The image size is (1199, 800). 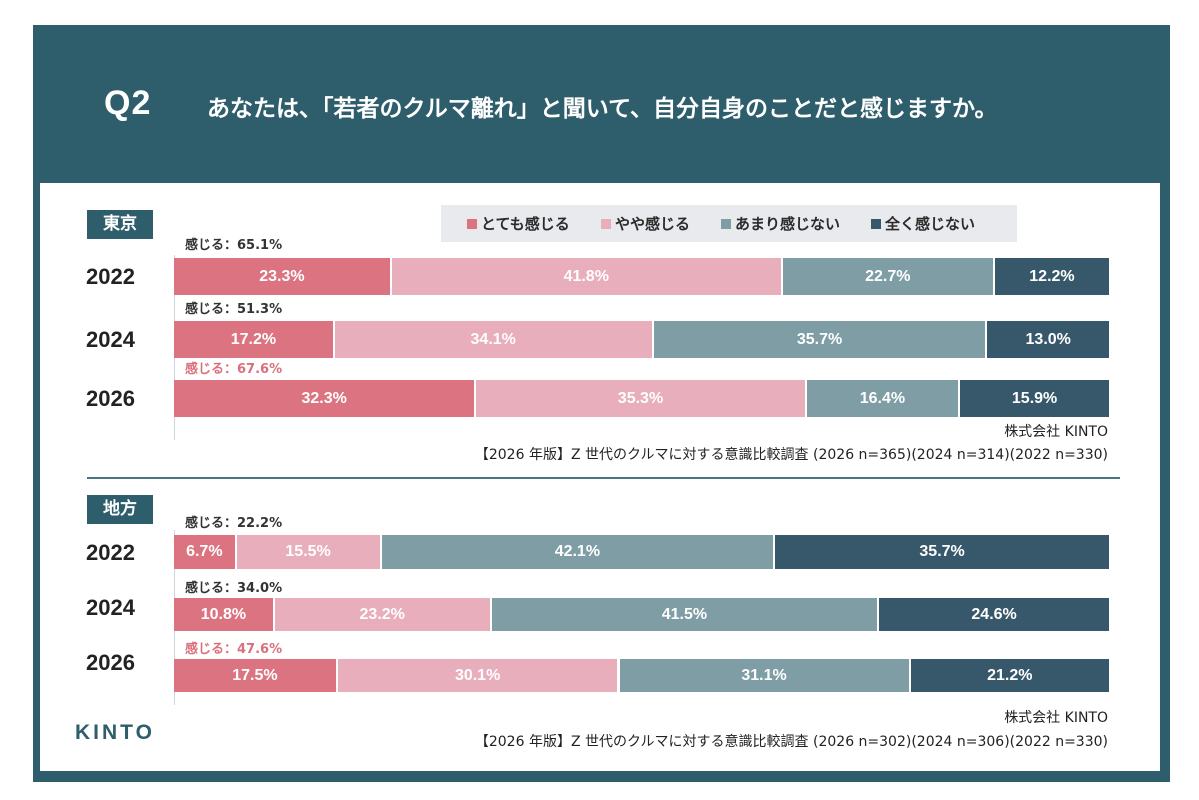 What do you see at coordinates (726, 223) in the screenshot?
I see `legend-swatch-not-much` at bounding box center [726, 223].